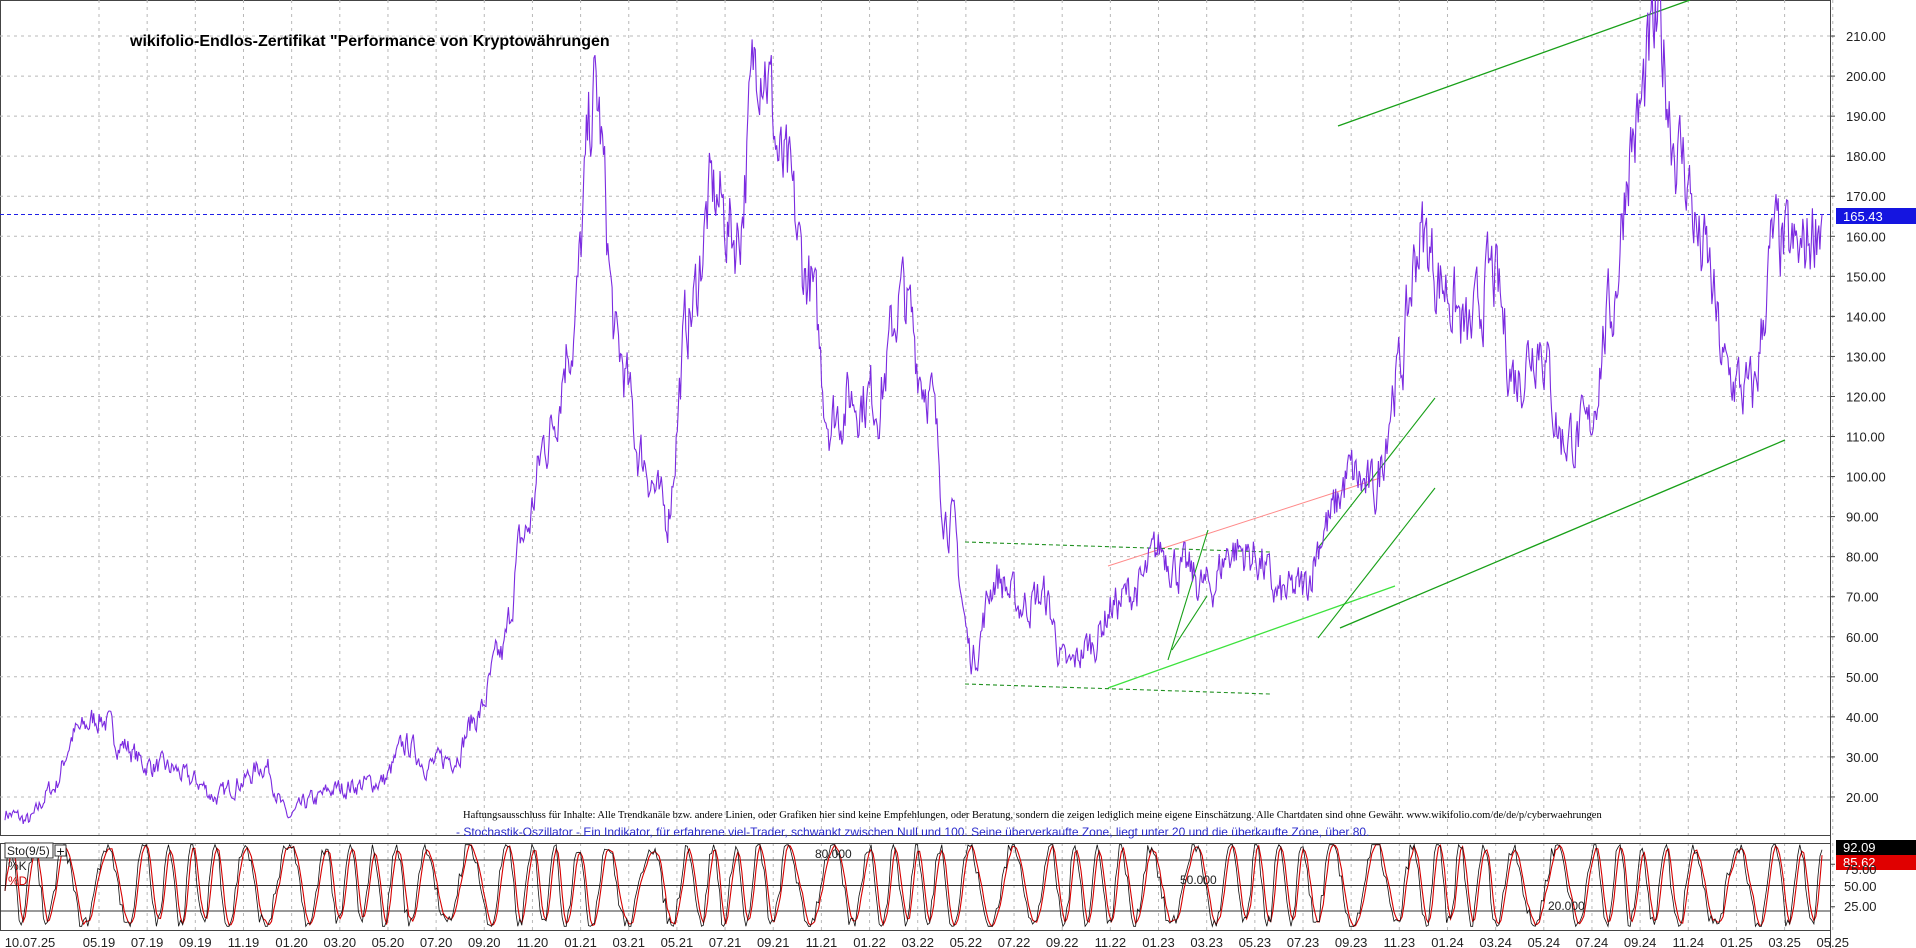 This screenshot has height=948, width=1916. I want to click on trendline-lower-channel, so click(1562, 534).